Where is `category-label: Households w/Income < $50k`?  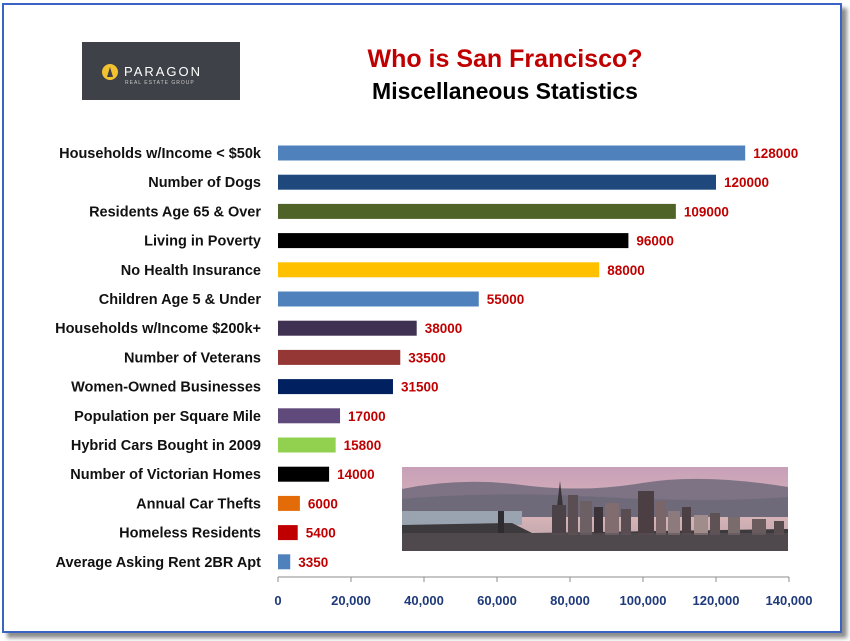 category-label: Households w/Income < $50k is located at coordinates (160, 154).